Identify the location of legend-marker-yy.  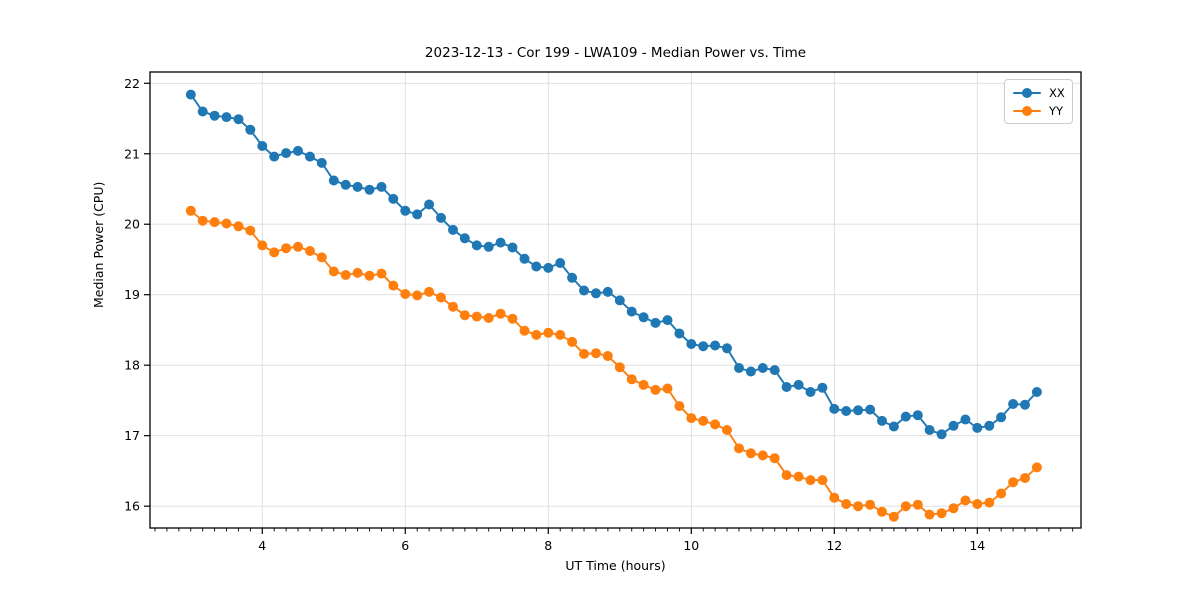
(1027, 111).